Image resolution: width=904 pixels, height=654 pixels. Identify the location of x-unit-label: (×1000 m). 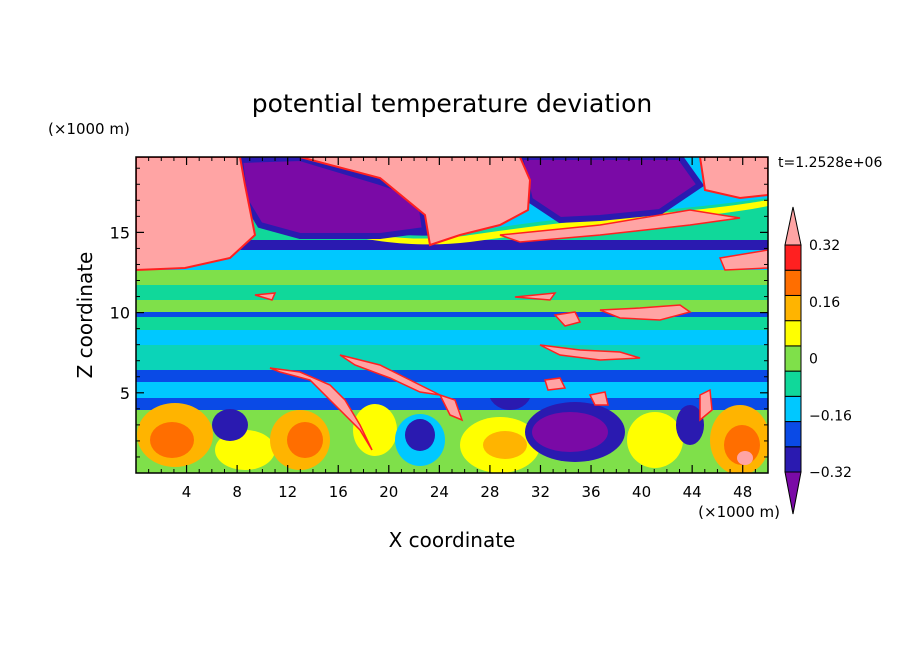
(739, 512).